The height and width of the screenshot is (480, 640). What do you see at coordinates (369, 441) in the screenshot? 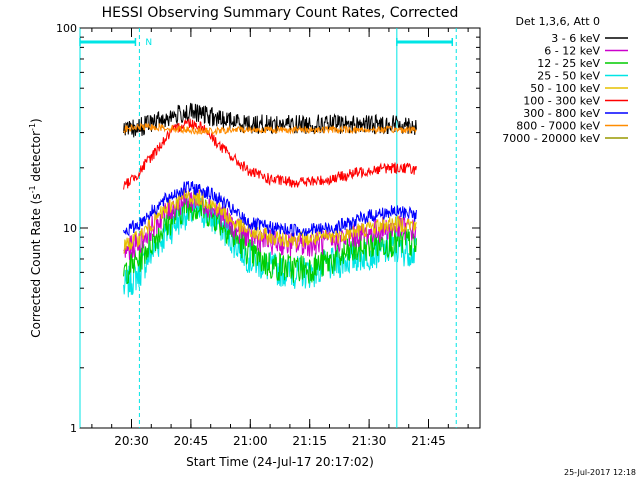
I see `x-tick-label: 21:30` at bounding box center [369, 441].